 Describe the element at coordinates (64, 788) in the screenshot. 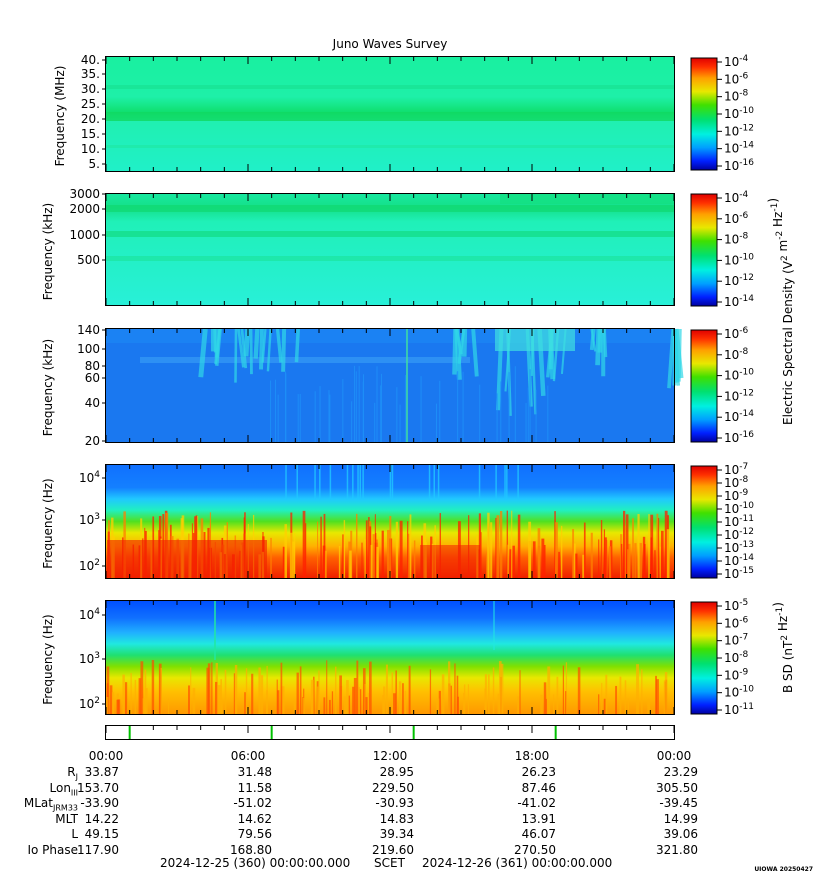

I see `ephemeris-row-label: LonIII` at that location.